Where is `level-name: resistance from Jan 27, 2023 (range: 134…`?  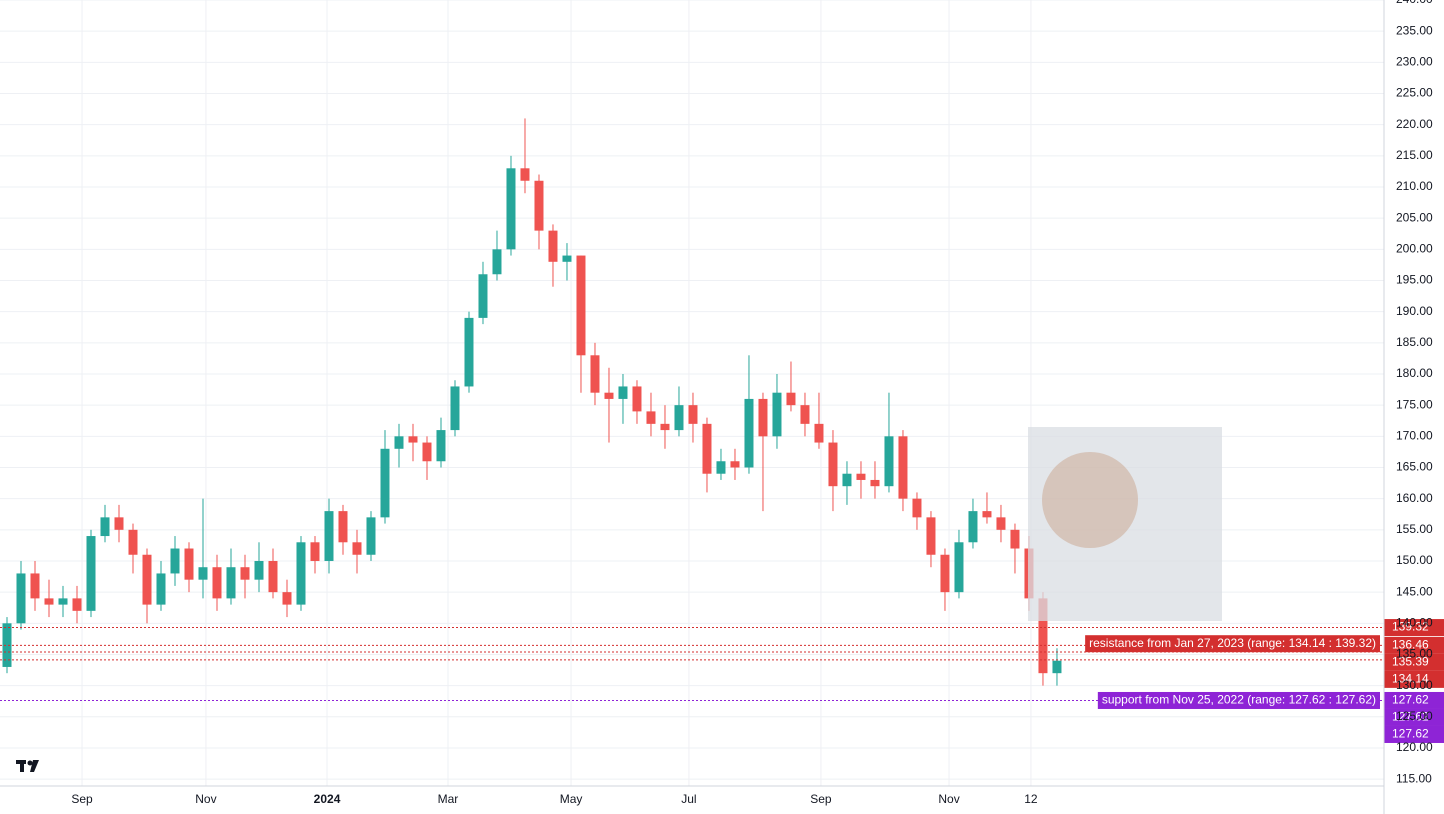 level-name: resistance from Jan 27, 2023 (range: 134… is located at coordinates (1232, 643).